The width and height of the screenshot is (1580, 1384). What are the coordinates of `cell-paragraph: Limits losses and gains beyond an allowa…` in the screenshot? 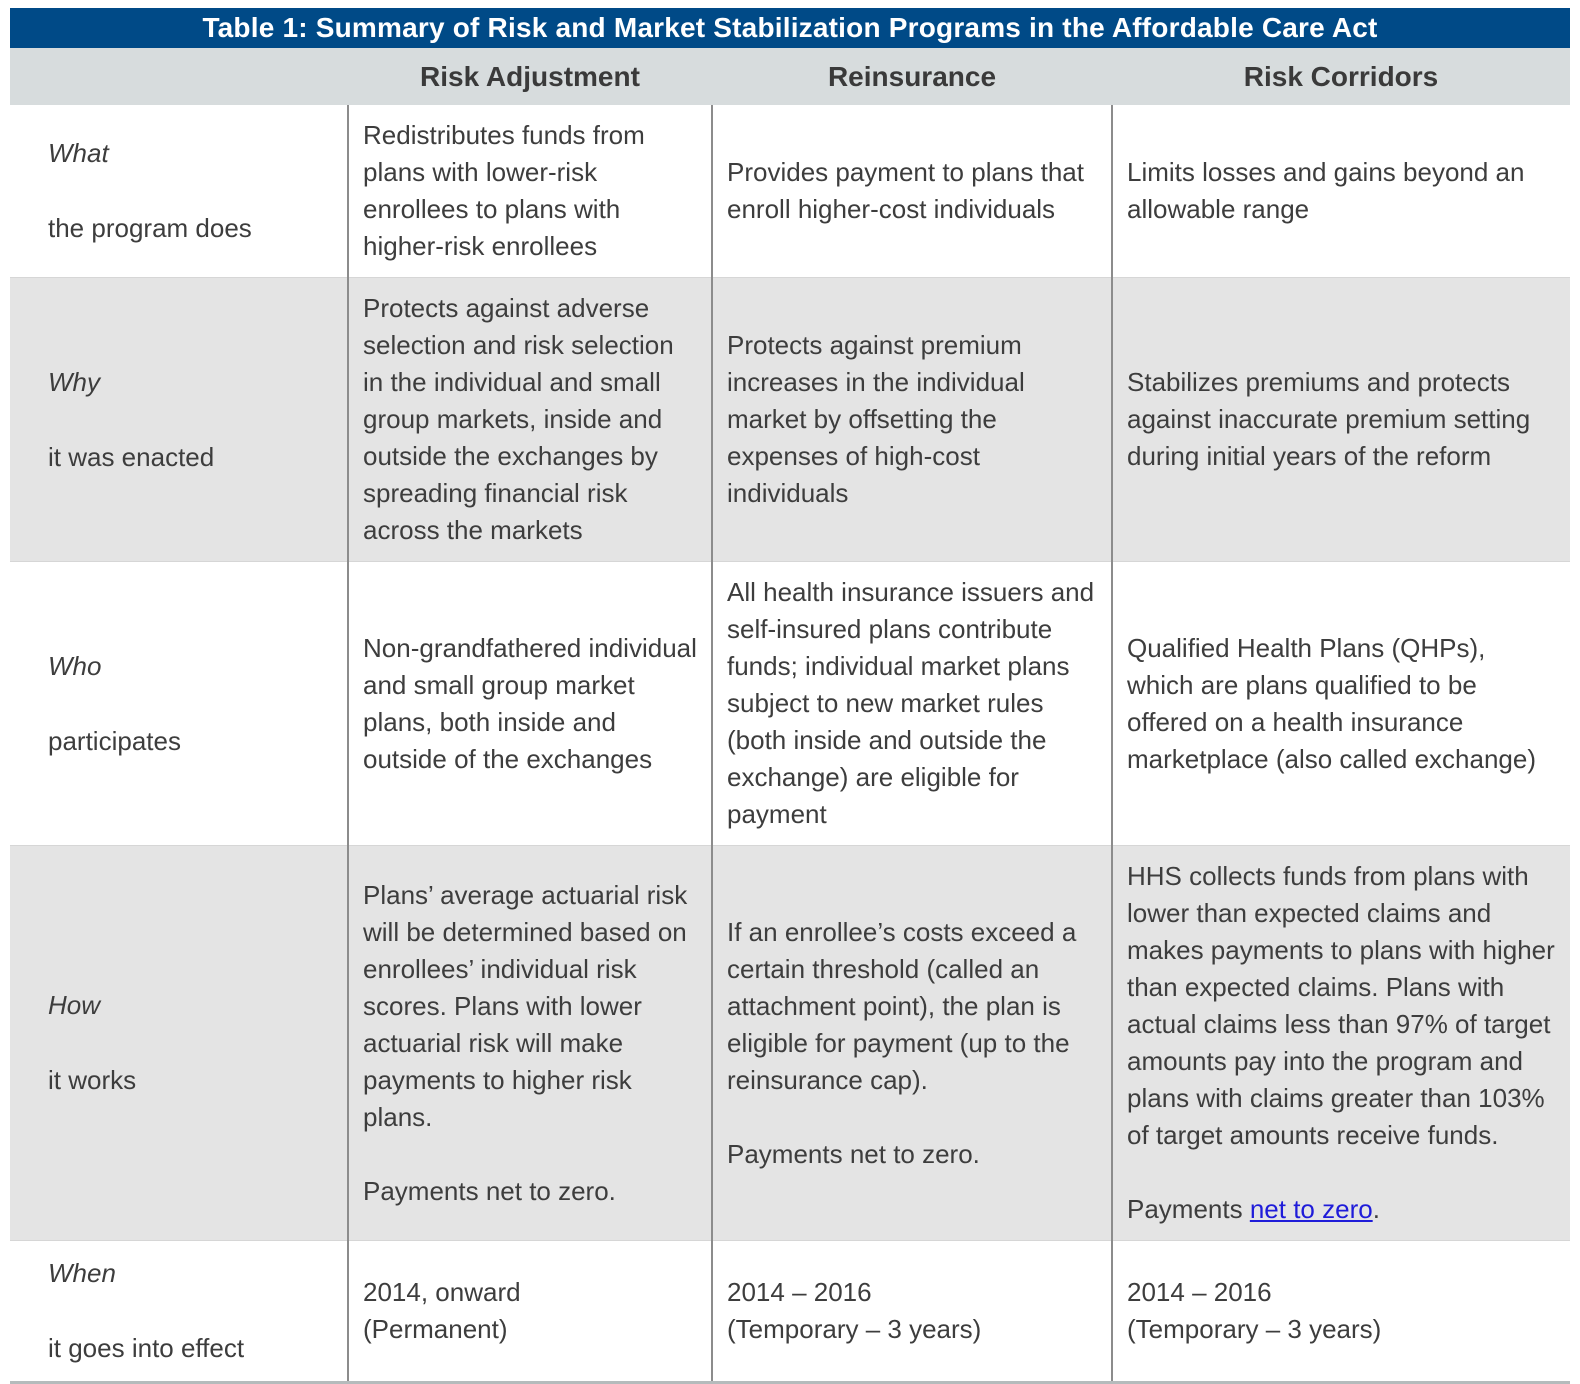 It's located at (1326, 190).